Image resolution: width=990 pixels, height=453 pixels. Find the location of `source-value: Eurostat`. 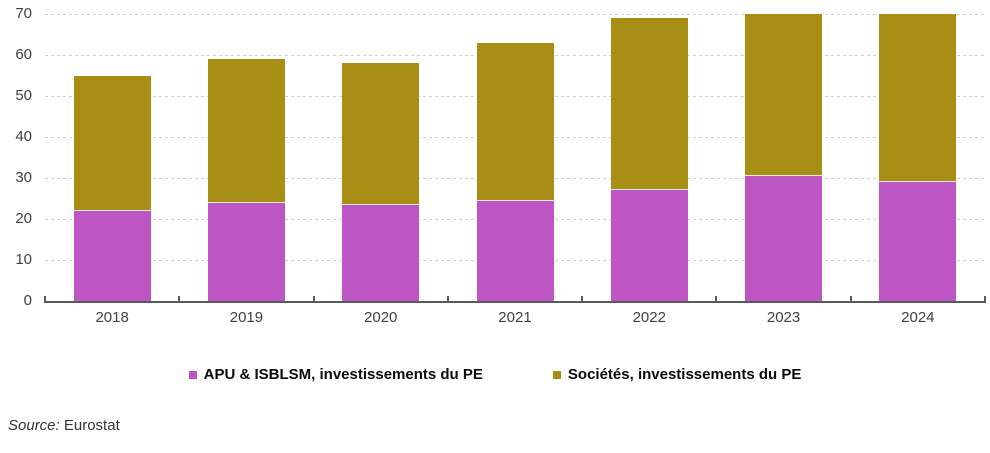

source-value: Eurostat is located at coordinates (91, 425).